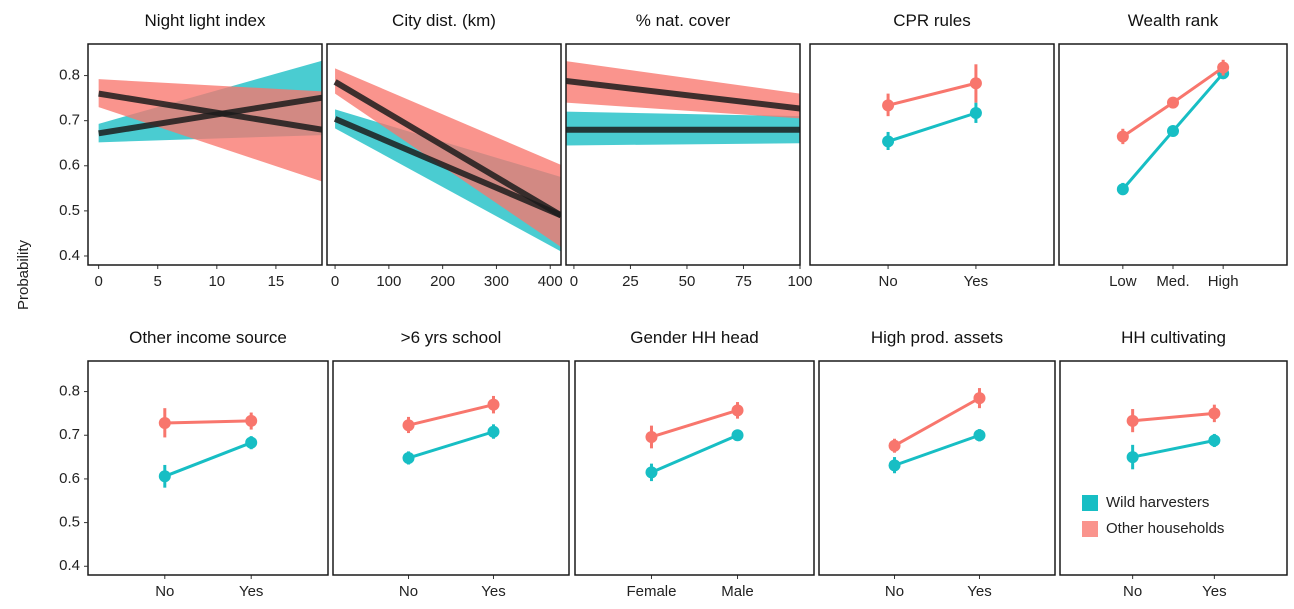  What do you see at coordinates (158, 281) in the screenshot?
I see `x-tick-label: 5` at bounding box center [158, 281].